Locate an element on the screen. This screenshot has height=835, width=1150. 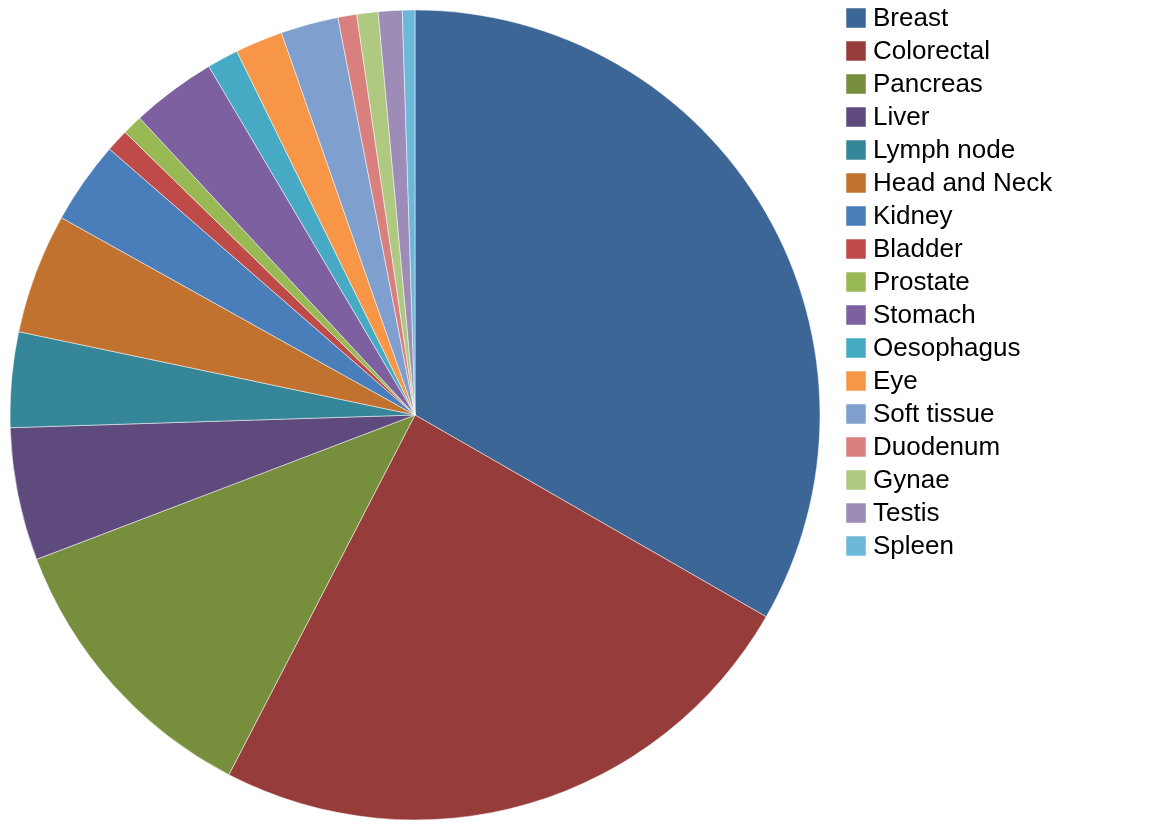
legend-label: Bladder is located at coordinates (918, 248).